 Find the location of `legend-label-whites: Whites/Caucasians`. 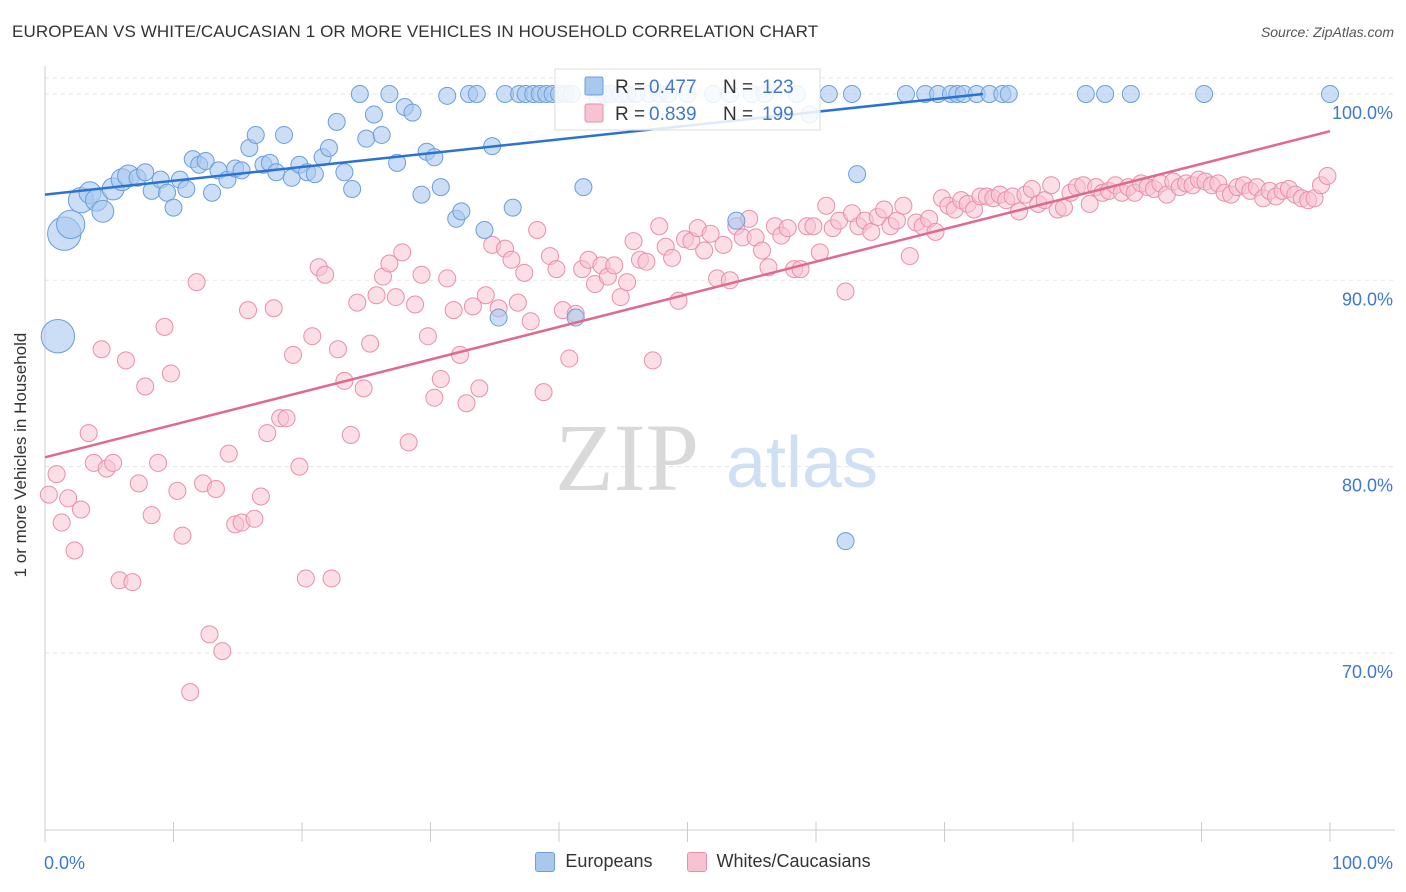

legend-label-whites: Whites/Caucasians is located at coordinates (793, 861).